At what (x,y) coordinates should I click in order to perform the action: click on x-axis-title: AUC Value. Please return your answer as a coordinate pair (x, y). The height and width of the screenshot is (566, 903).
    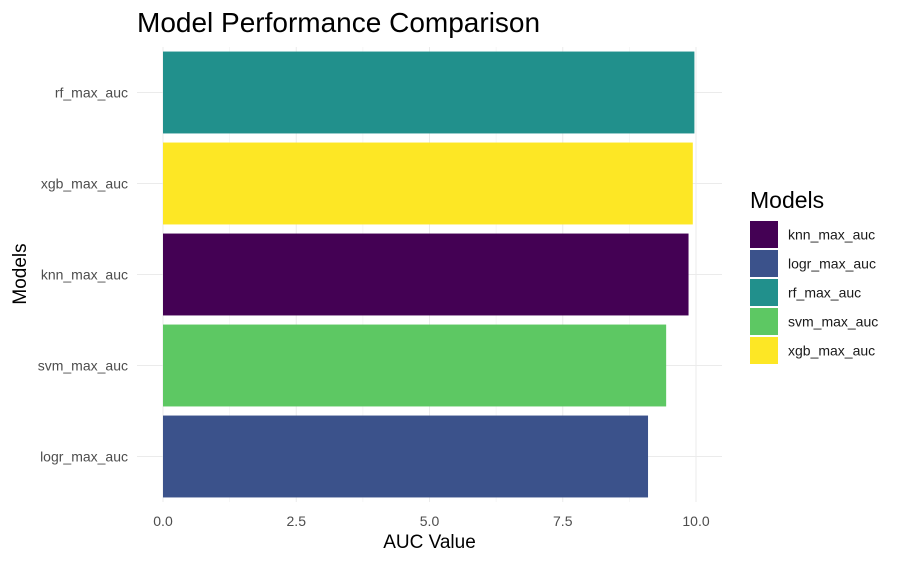
    Looking at the image, I should click on (429, 542).